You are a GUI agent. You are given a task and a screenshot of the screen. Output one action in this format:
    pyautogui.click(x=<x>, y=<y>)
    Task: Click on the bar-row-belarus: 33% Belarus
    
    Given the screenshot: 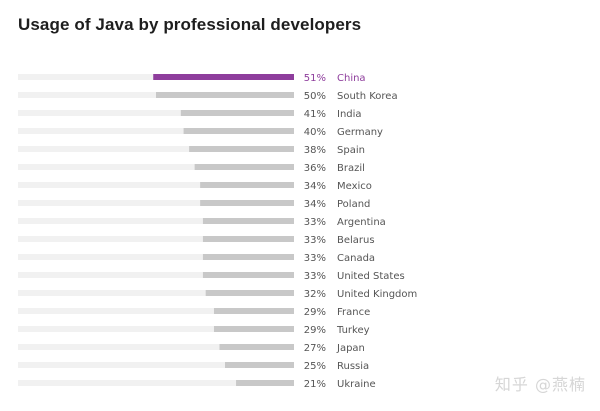 What is the action you would take?
    pyautogui.click(x=196, y=240)
    